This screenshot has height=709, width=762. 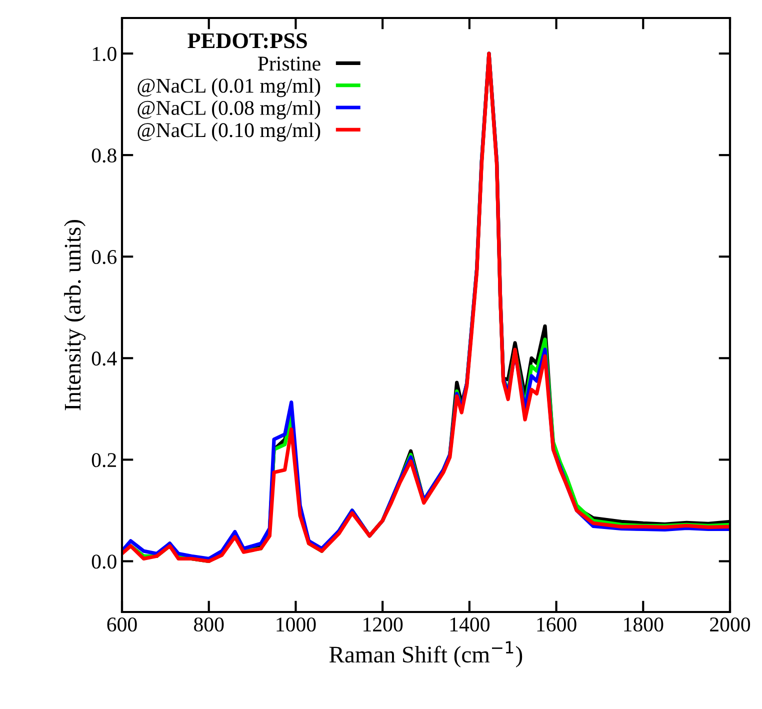 What do you see at coordinates (104, 359) in the screenshot?
I see `y-tick-label: 0.4` at bounding box center [104, 359].